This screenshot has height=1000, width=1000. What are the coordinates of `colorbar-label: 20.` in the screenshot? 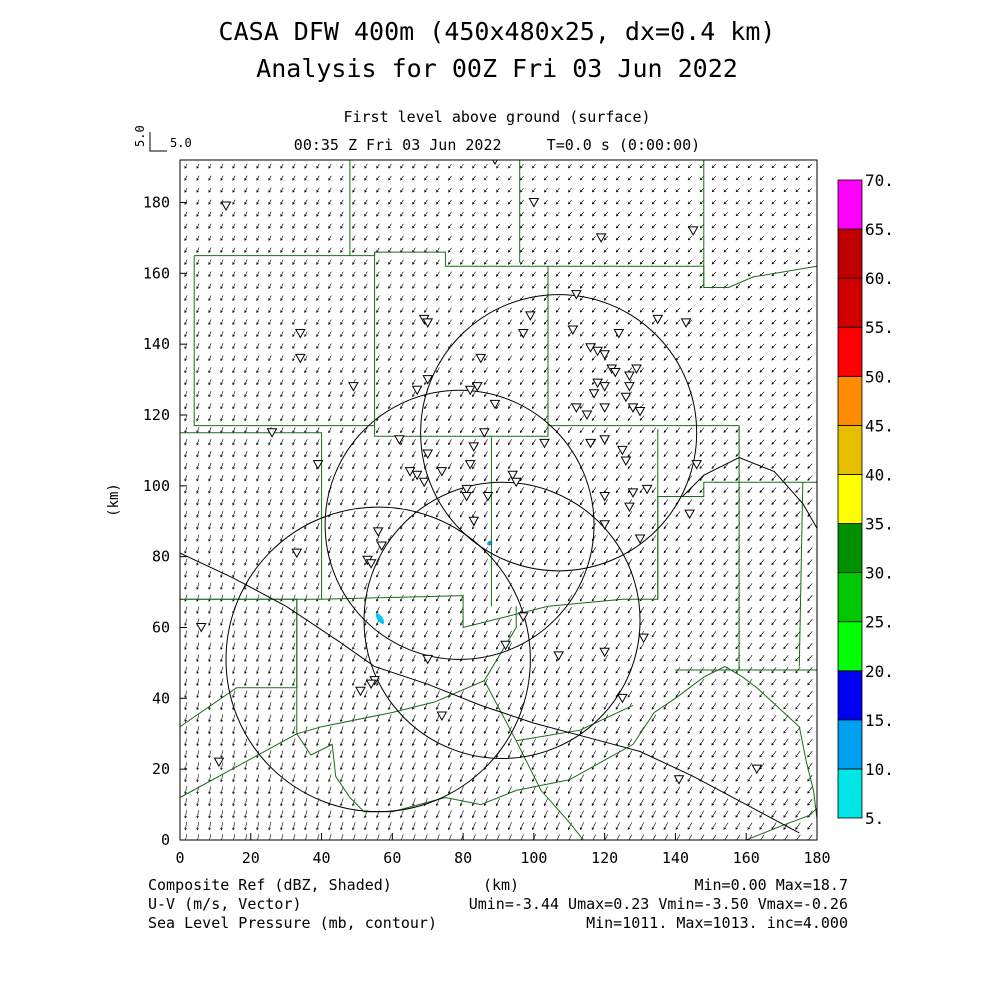 It's located at (879, 671).